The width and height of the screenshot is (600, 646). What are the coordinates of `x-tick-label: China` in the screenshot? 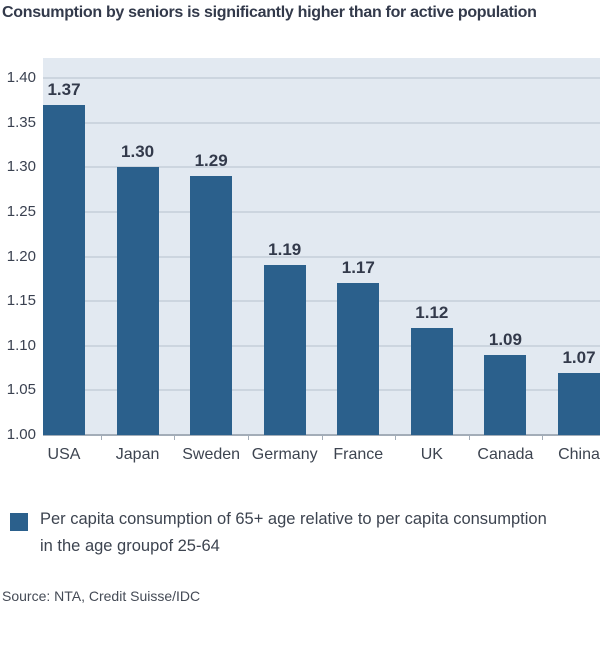 It's located at (579, 454).